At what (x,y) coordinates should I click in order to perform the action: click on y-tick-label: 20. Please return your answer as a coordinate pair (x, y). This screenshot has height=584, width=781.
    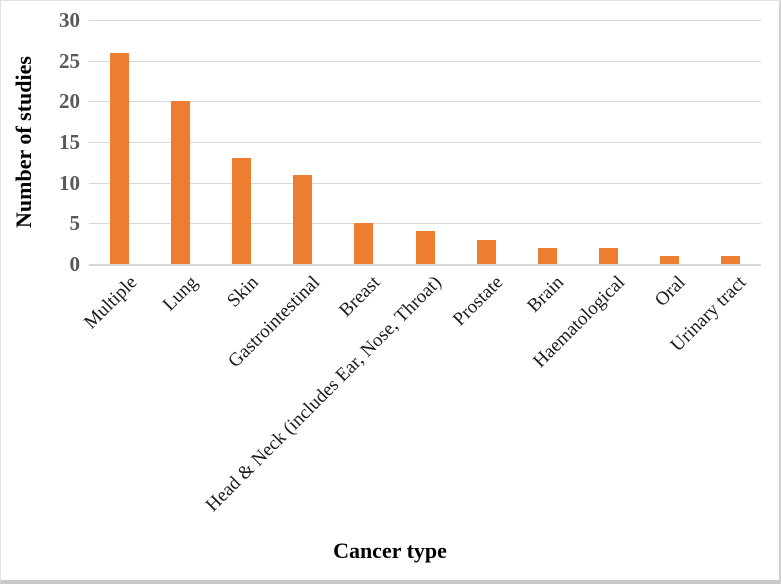
    Looking at the image, I should click on (69, 101).